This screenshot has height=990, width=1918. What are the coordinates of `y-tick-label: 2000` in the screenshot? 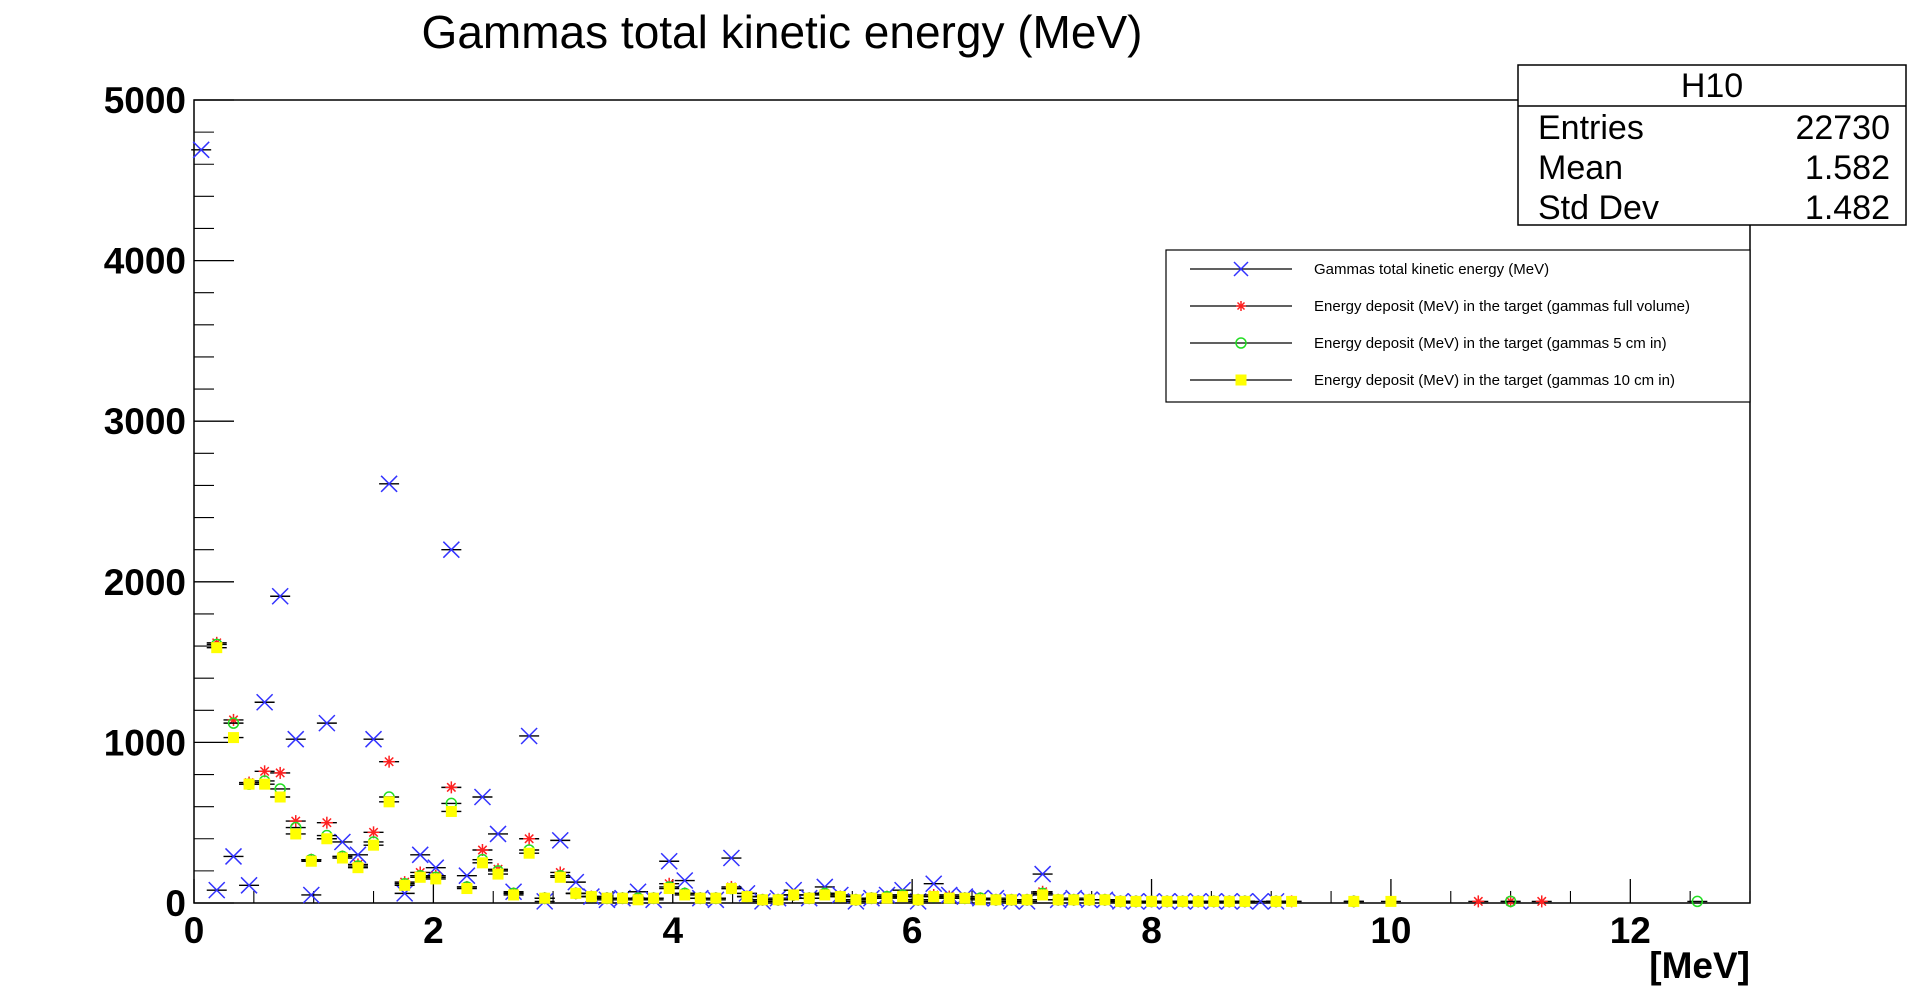 It's located at (145, 582).